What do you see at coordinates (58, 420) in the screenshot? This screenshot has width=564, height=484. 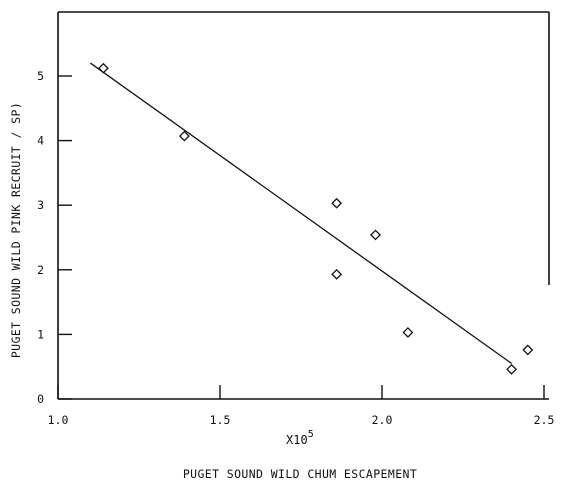 I see `x-tick-label: 1.0` at bounding box center [58, 420].